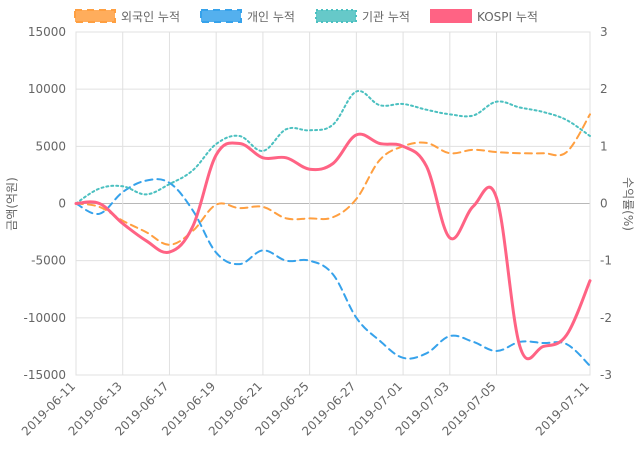 This screenshot has height=450, width=640. What do you see at coordinates (306, 16) in the screenshot?
I see `legend: 외국인 누적 개인 누적 기관 누적 KOSPI 누적` at bounding box center [306, 16].